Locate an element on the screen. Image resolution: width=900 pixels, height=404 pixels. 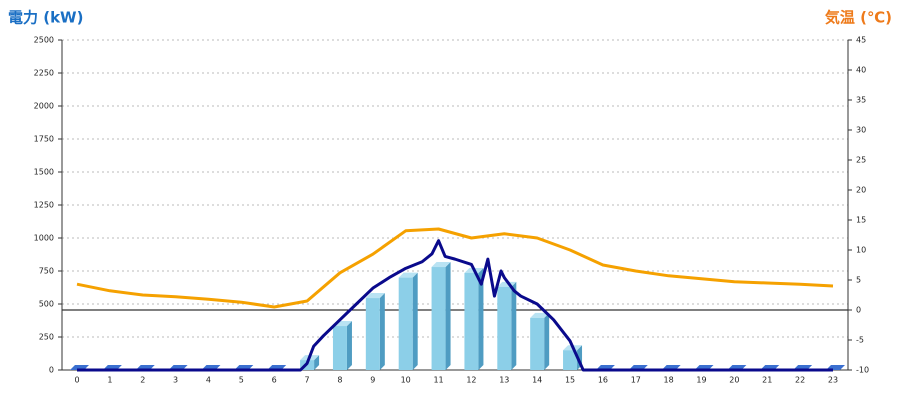
x-tick-label: 4 is located at coordinates (208, 380).